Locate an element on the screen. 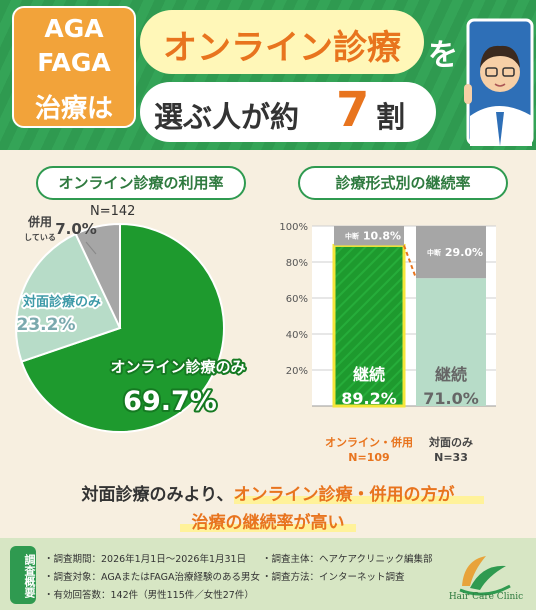  bar-y-tick-label: 40% is located at coordinates (297, 335).